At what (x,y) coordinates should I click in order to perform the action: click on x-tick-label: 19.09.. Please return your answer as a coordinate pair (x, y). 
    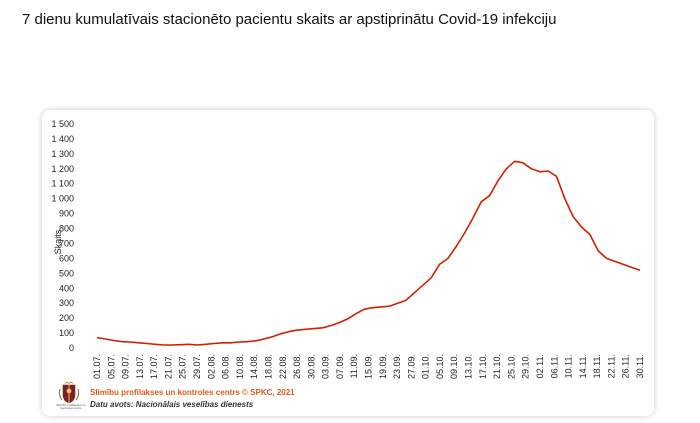
    Looking at the image, I should click on (383, 366).